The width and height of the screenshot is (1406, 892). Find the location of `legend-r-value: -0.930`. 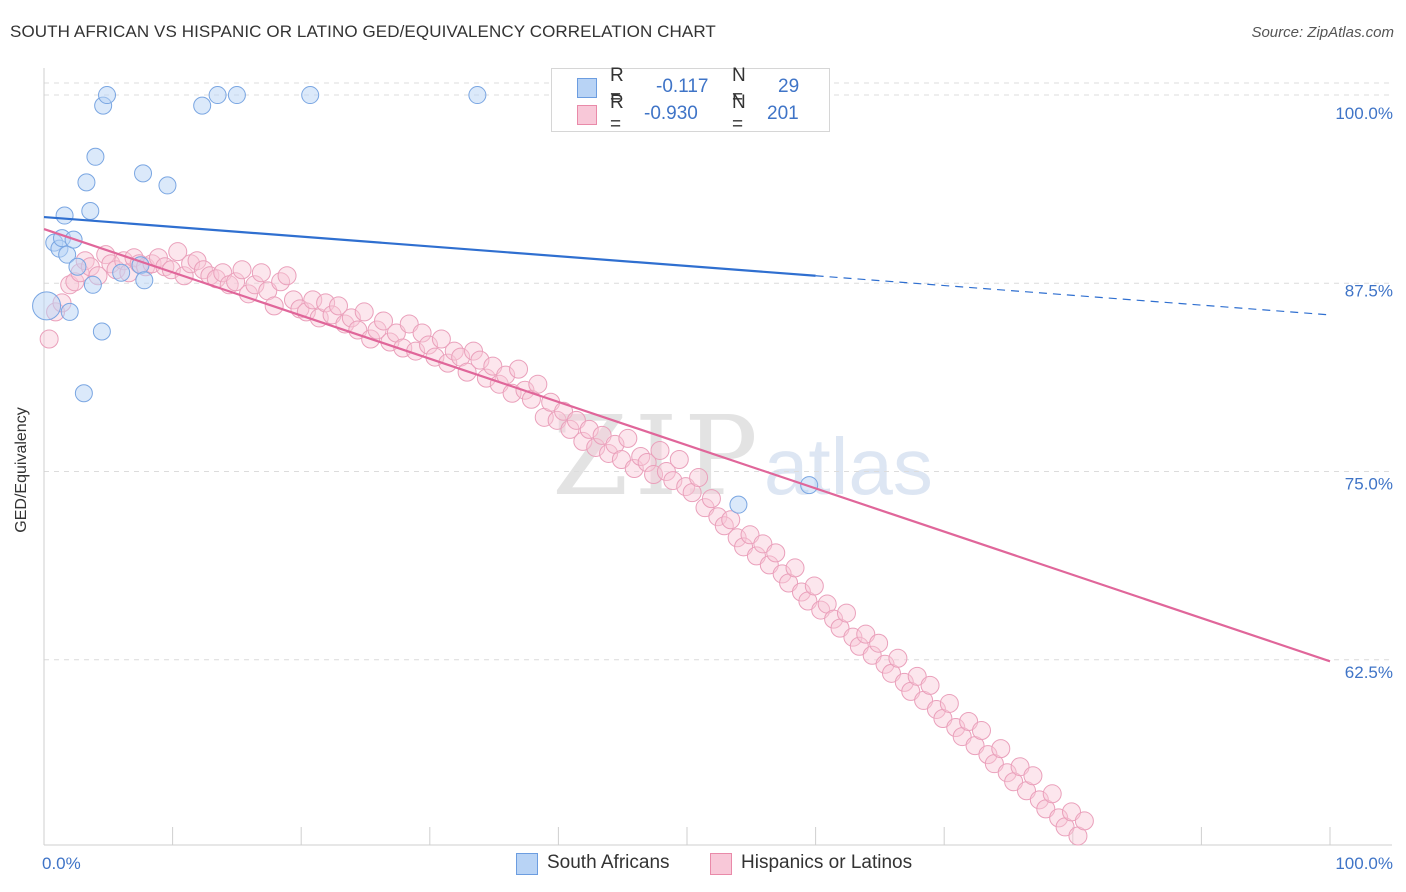

legend-r-value: -0.930 is located at coordinates (671, 113).